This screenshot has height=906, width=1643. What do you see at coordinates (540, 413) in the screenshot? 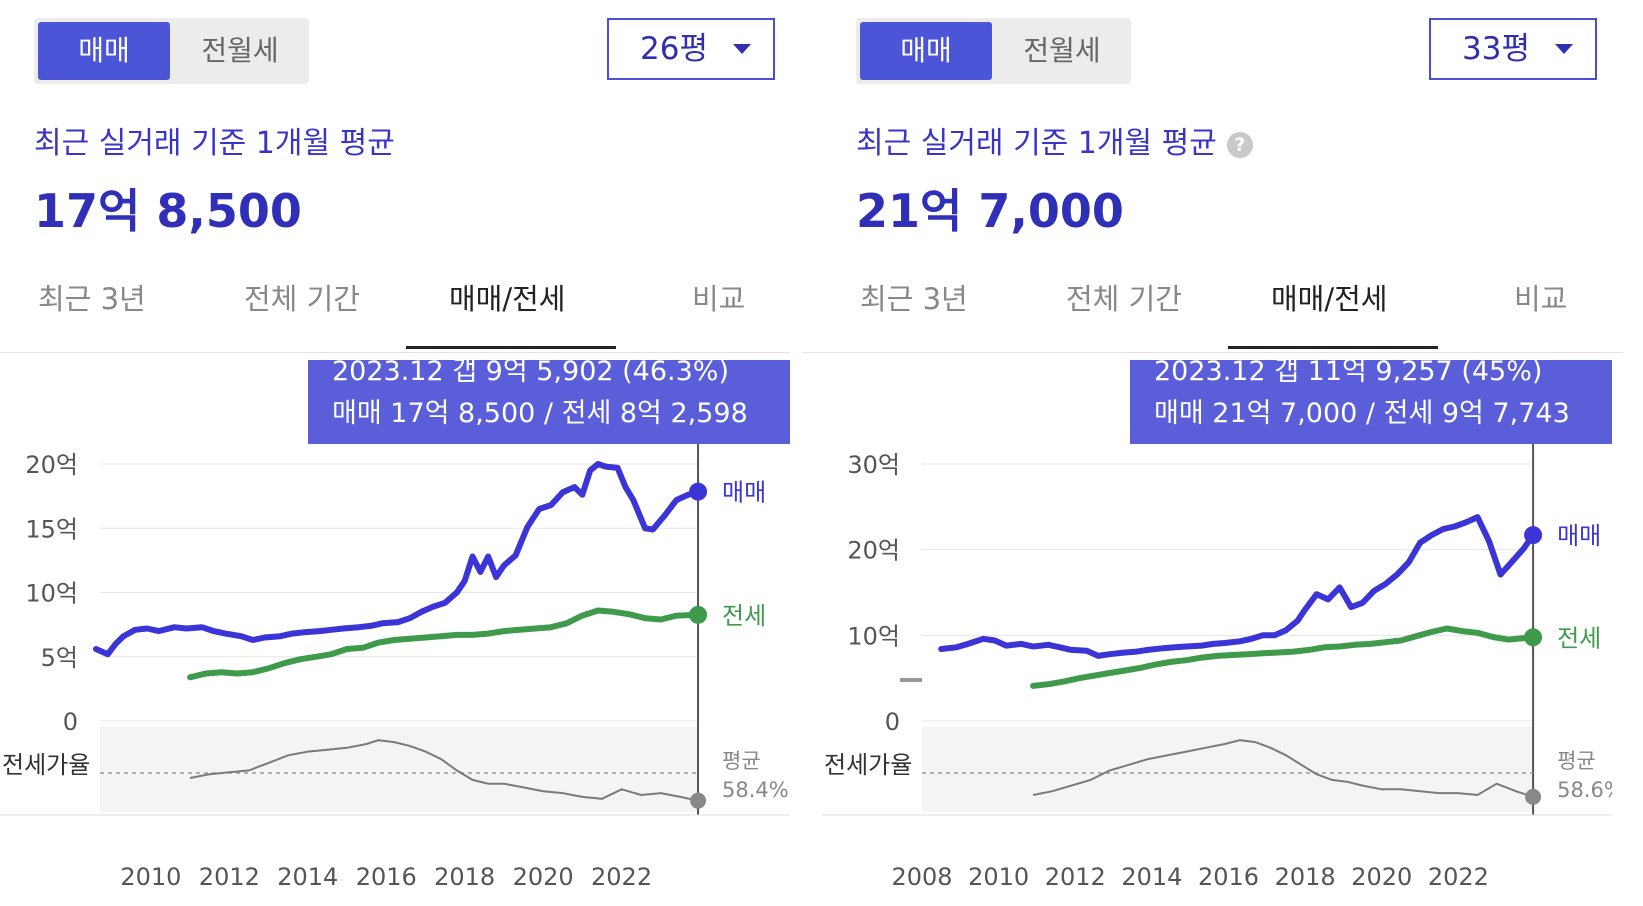
I see `tooltip-line-2: 매매 17억 8,500 / 전세 8억 2,598` at bounding box center [540, 413].